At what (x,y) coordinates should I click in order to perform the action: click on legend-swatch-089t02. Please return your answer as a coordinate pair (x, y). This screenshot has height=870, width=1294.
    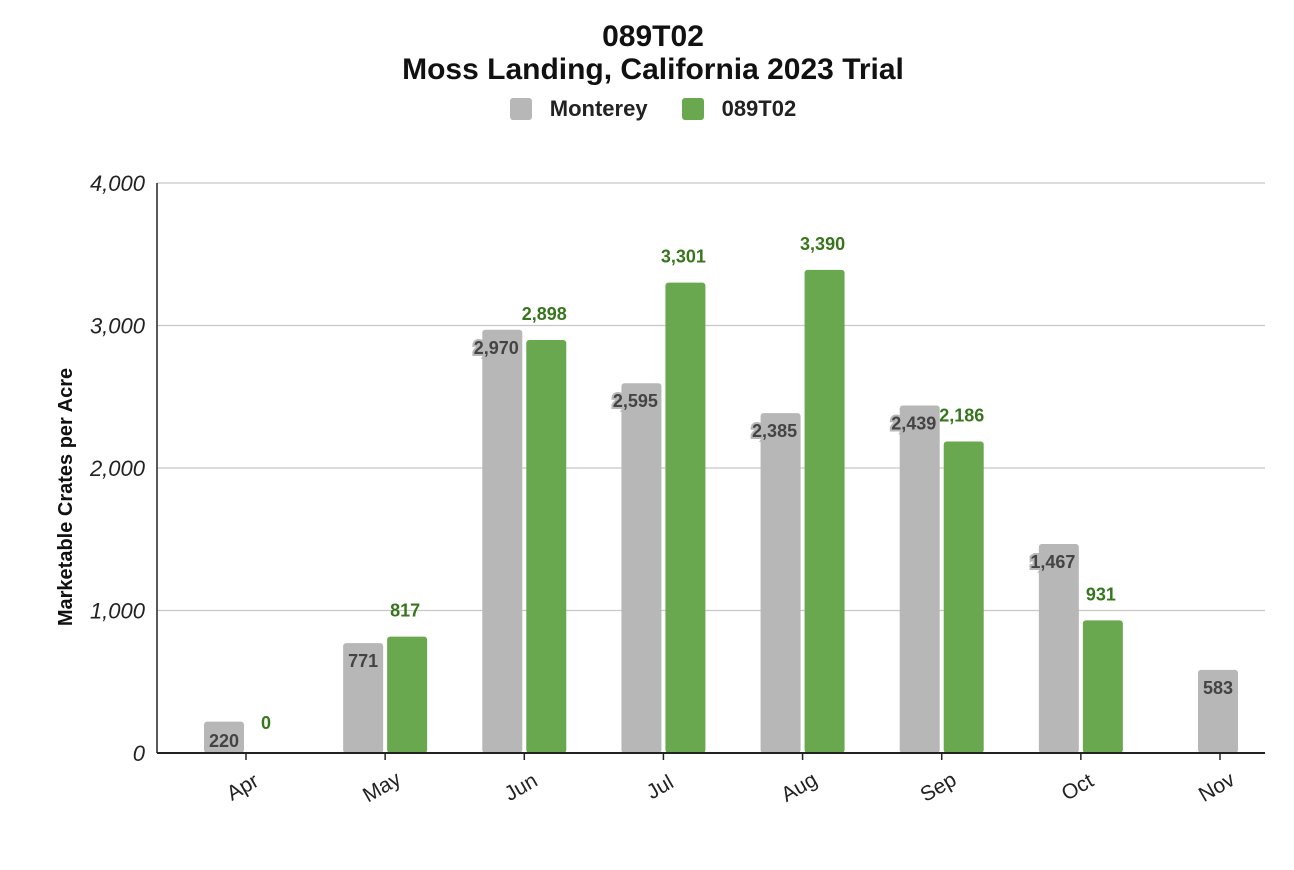
    Looking at the image, I should click on (692, 109).